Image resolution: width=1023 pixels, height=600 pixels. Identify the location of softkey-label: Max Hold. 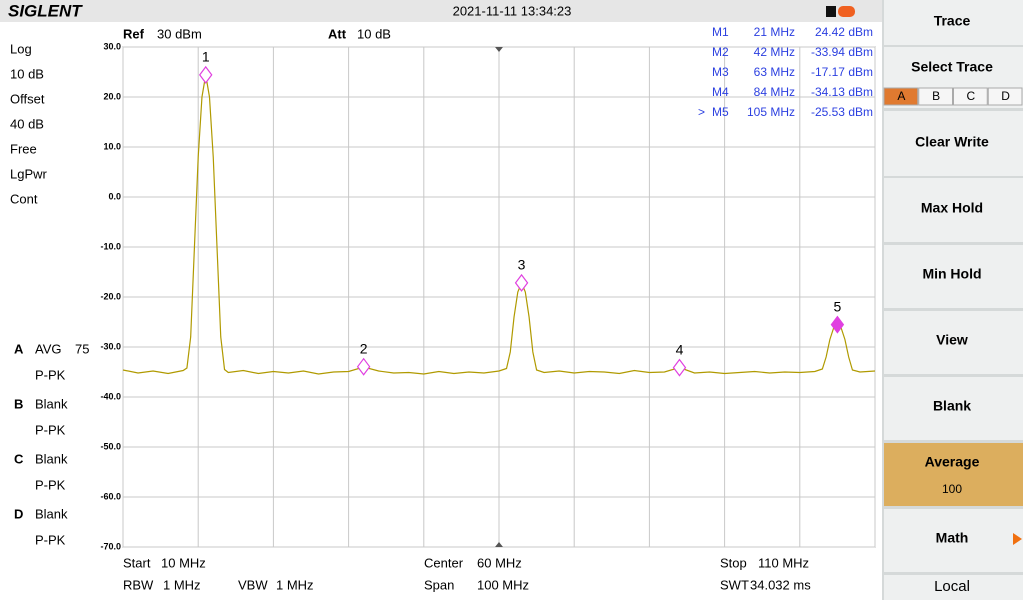
(952, 208).